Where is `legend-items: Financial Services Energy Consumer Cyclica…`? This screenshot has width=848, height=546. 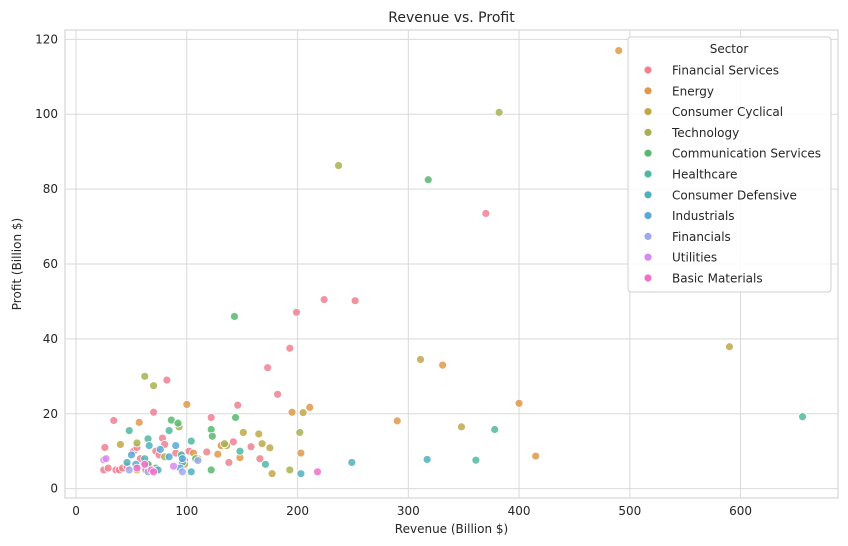
legend-items: Financial Services Energy Consumer Cyclica… is located at coordinates (732, 175).